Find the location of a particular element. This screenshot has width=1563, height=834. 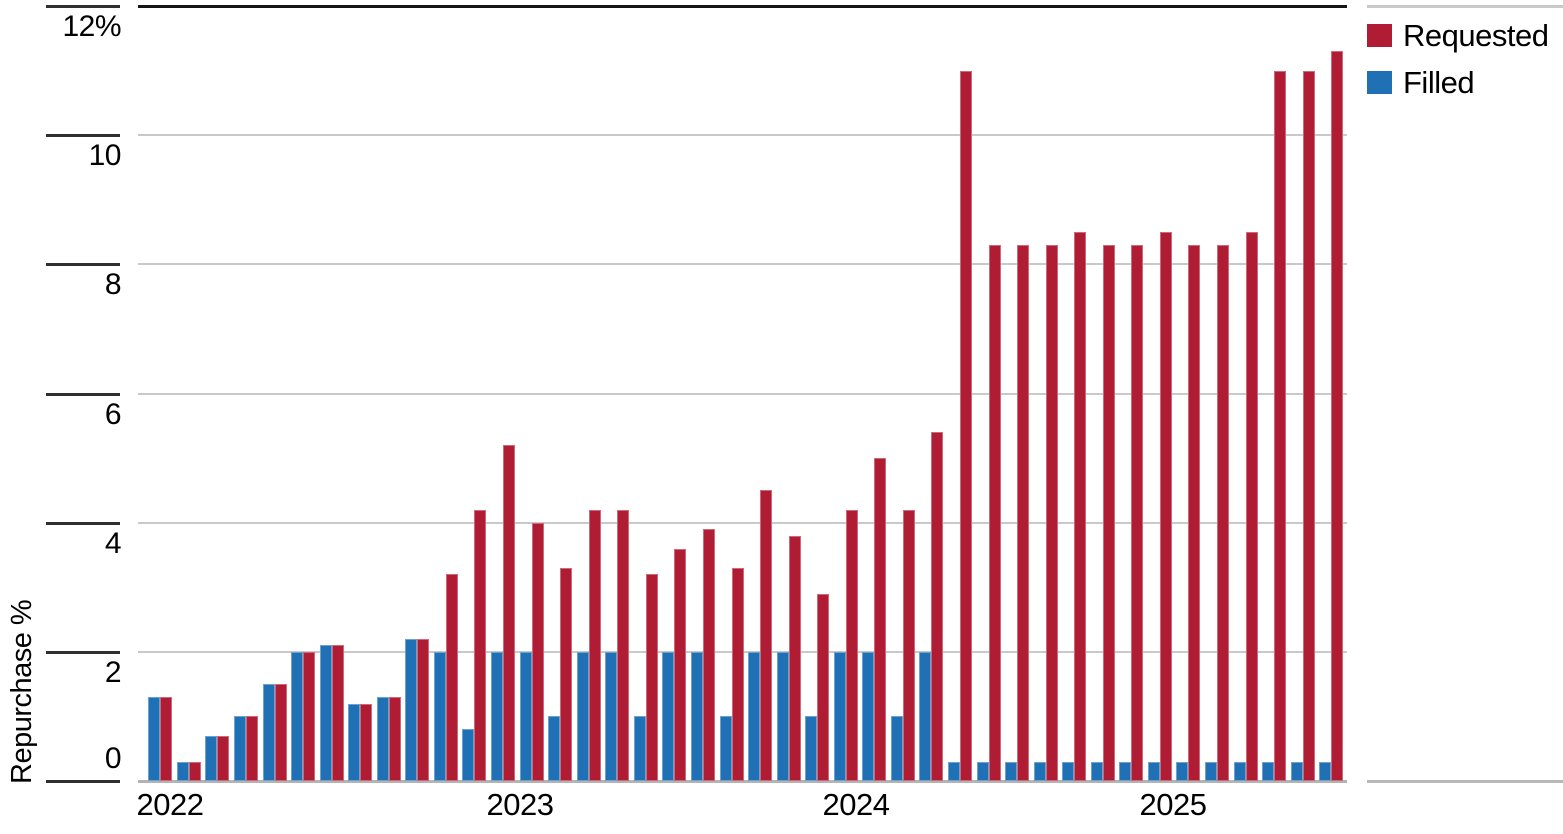

bar-filled-aug-2022 is located at coordinates (354, 742).